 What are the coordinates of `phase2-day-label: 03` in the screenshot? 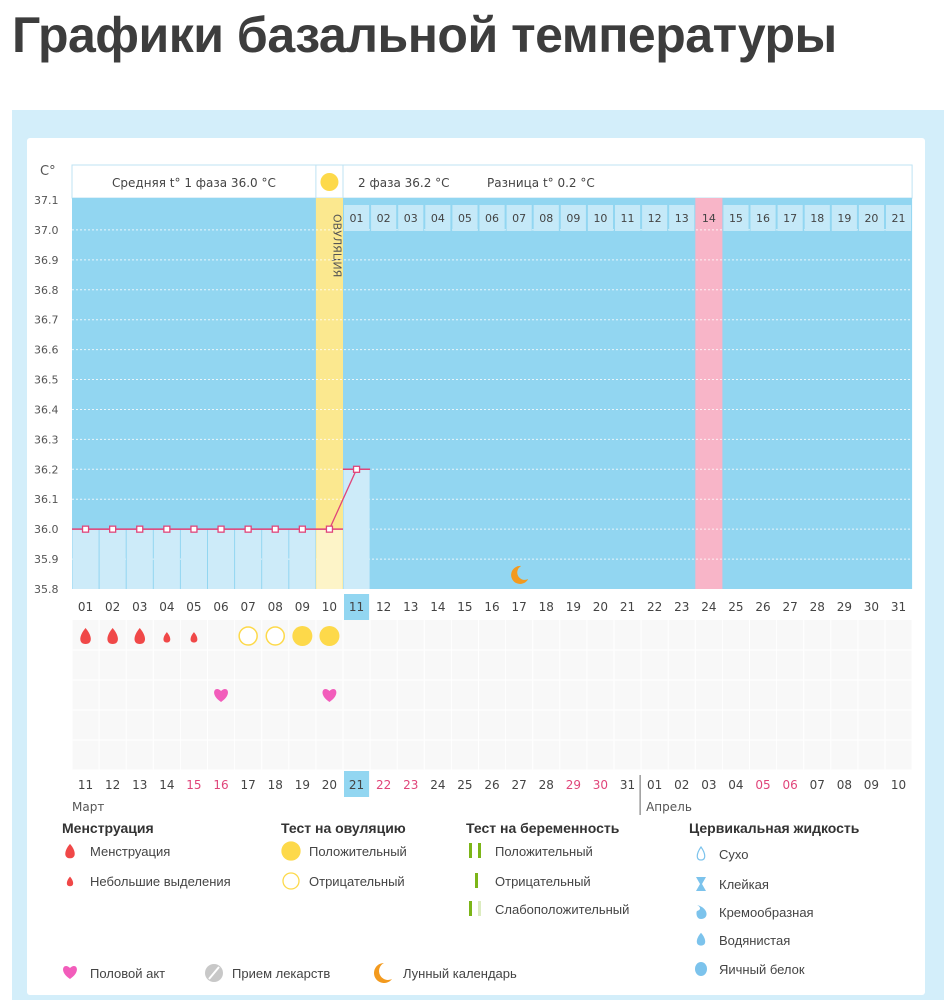 It's located at (411, 218).